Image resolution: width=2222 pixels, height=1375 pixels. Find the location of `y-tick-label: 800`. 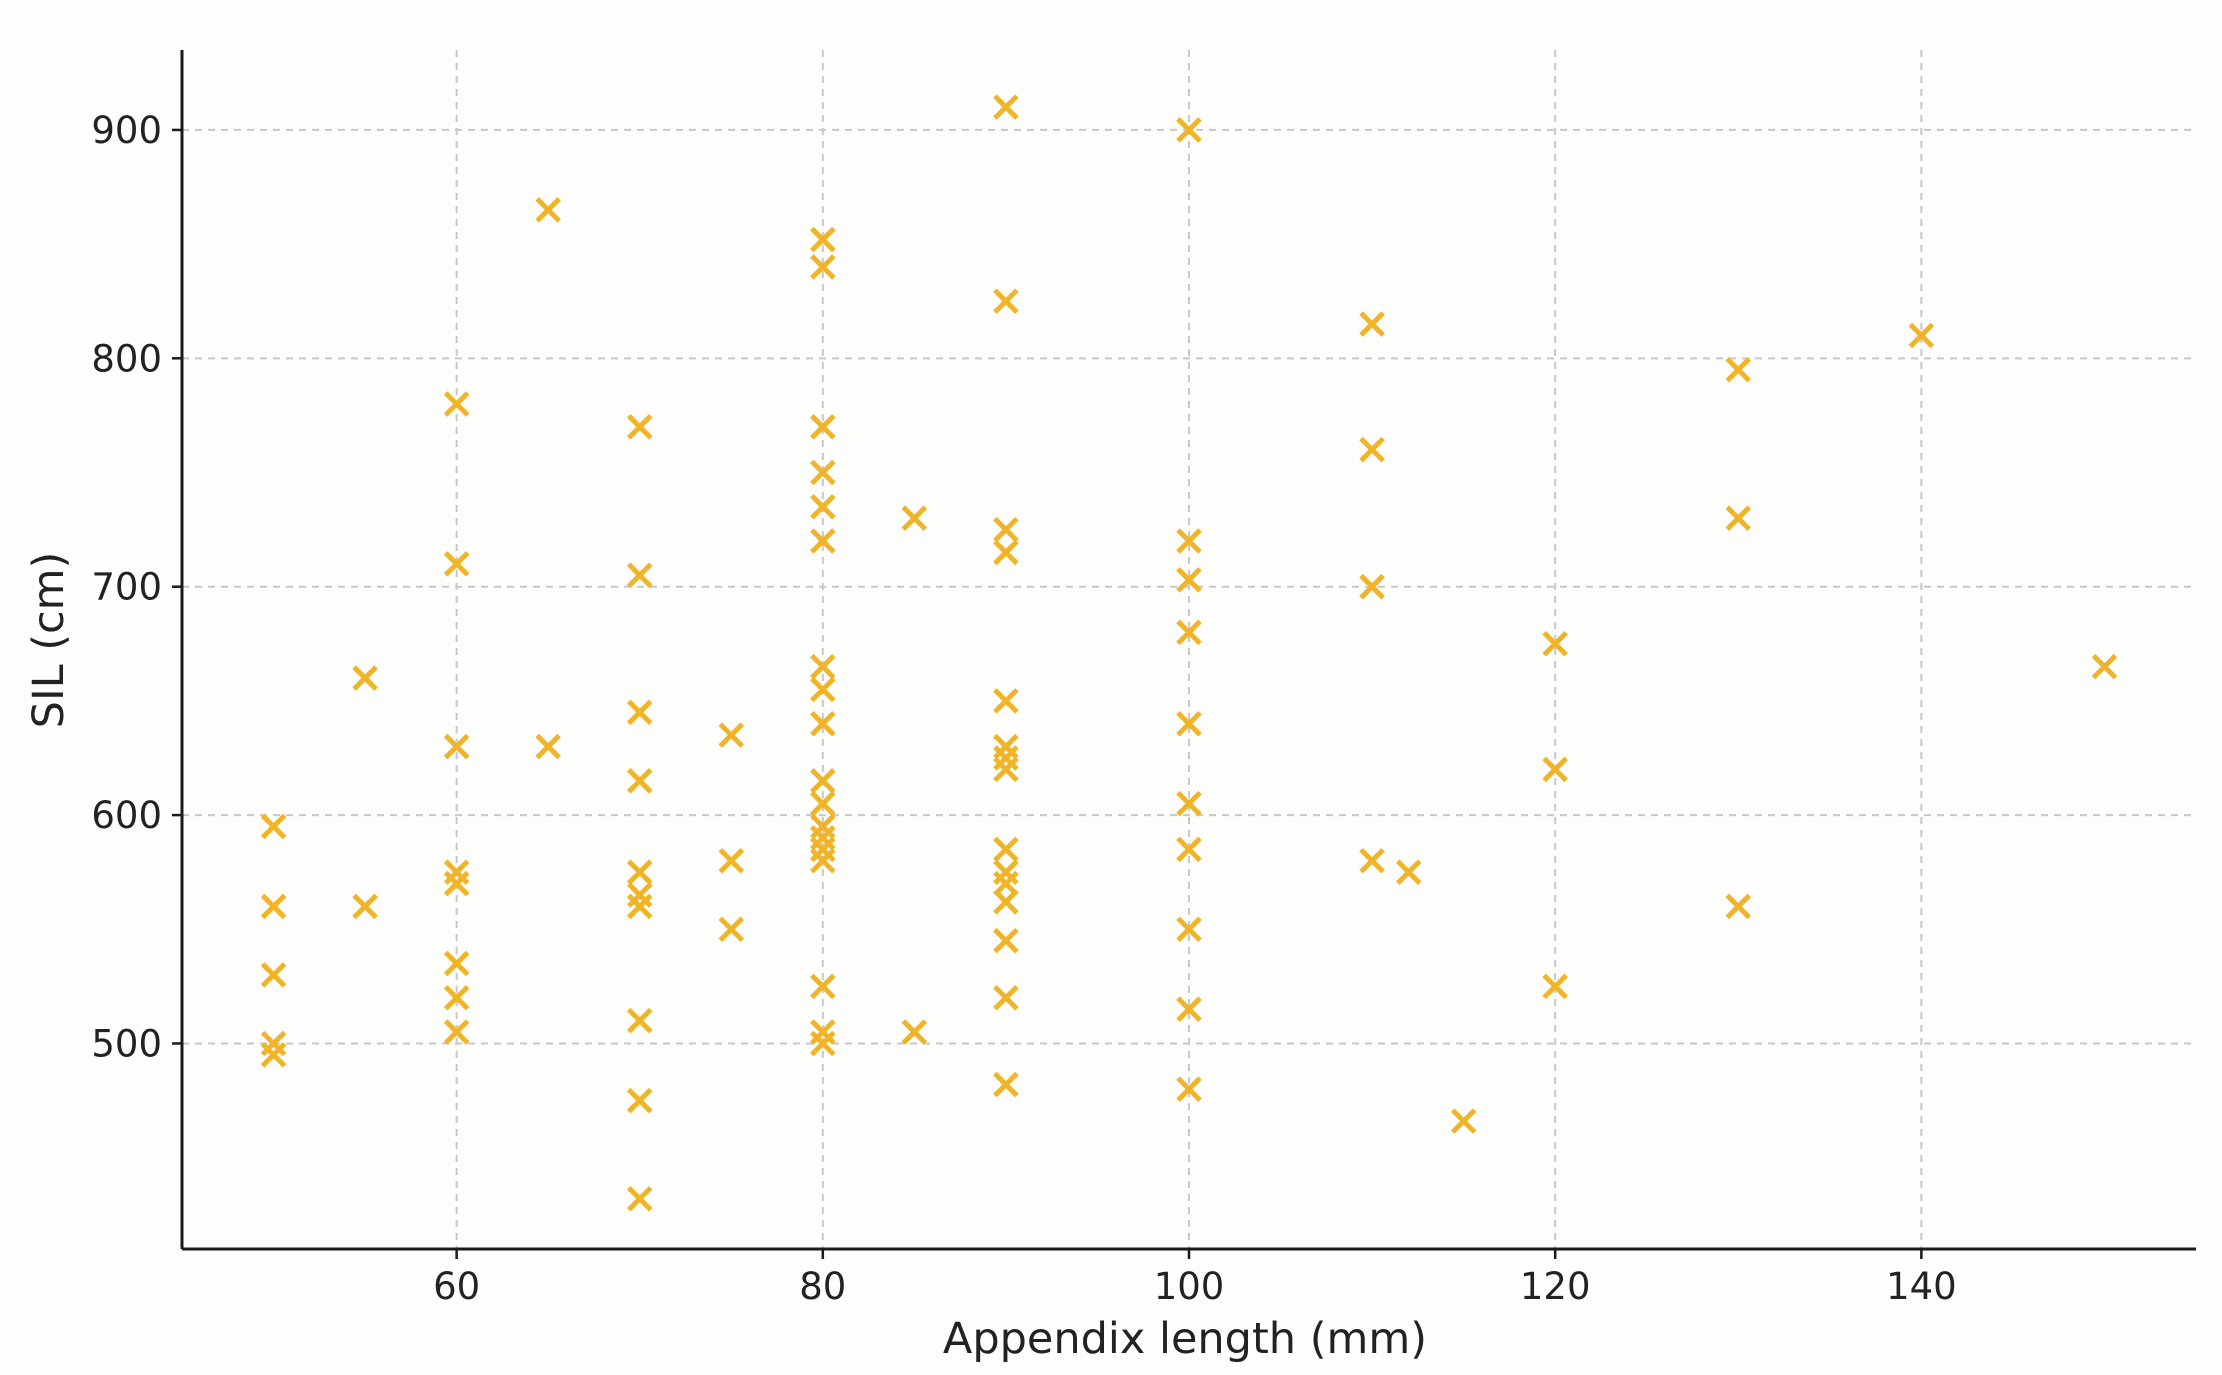

y-tick-label: 800 is located at coordinates (126, 358).